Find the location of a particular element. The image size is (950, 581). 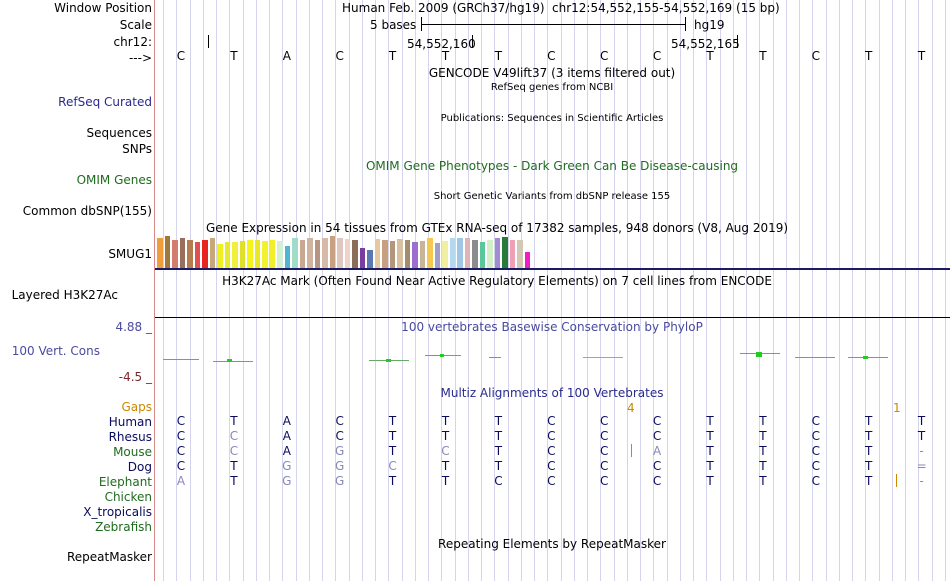

species-label-mouse: Mouse is located at coordinates (132, 452).